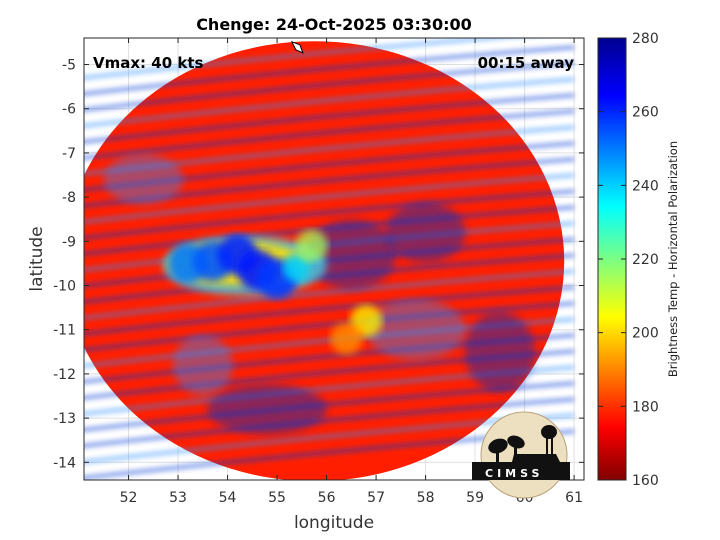  Describe the element at coordinates (69, 110) in the screenshot. I see `y-tick-label: -6` at that location.